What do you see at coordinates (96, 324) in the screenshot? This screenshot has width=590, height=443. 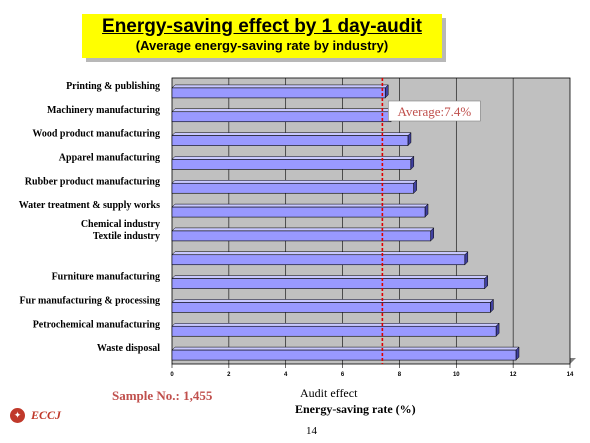 I see `category-label: Petrochemical manufacturing` at bounding box center [96, 324].